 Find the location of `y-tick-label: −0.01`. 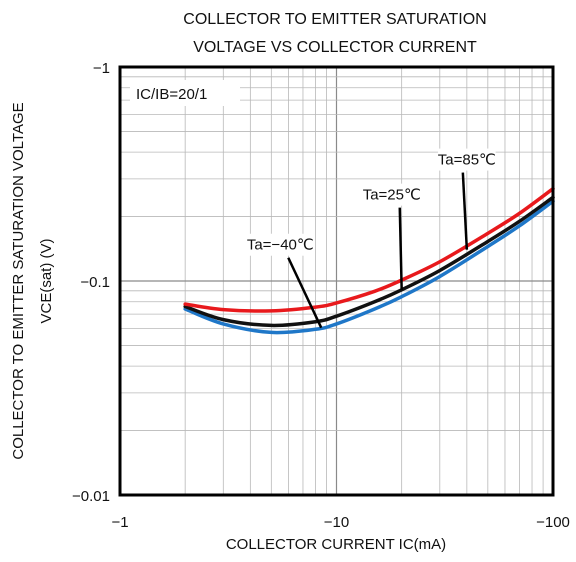

y-tick-label: −0.01 is located at coordinates (91, 496).